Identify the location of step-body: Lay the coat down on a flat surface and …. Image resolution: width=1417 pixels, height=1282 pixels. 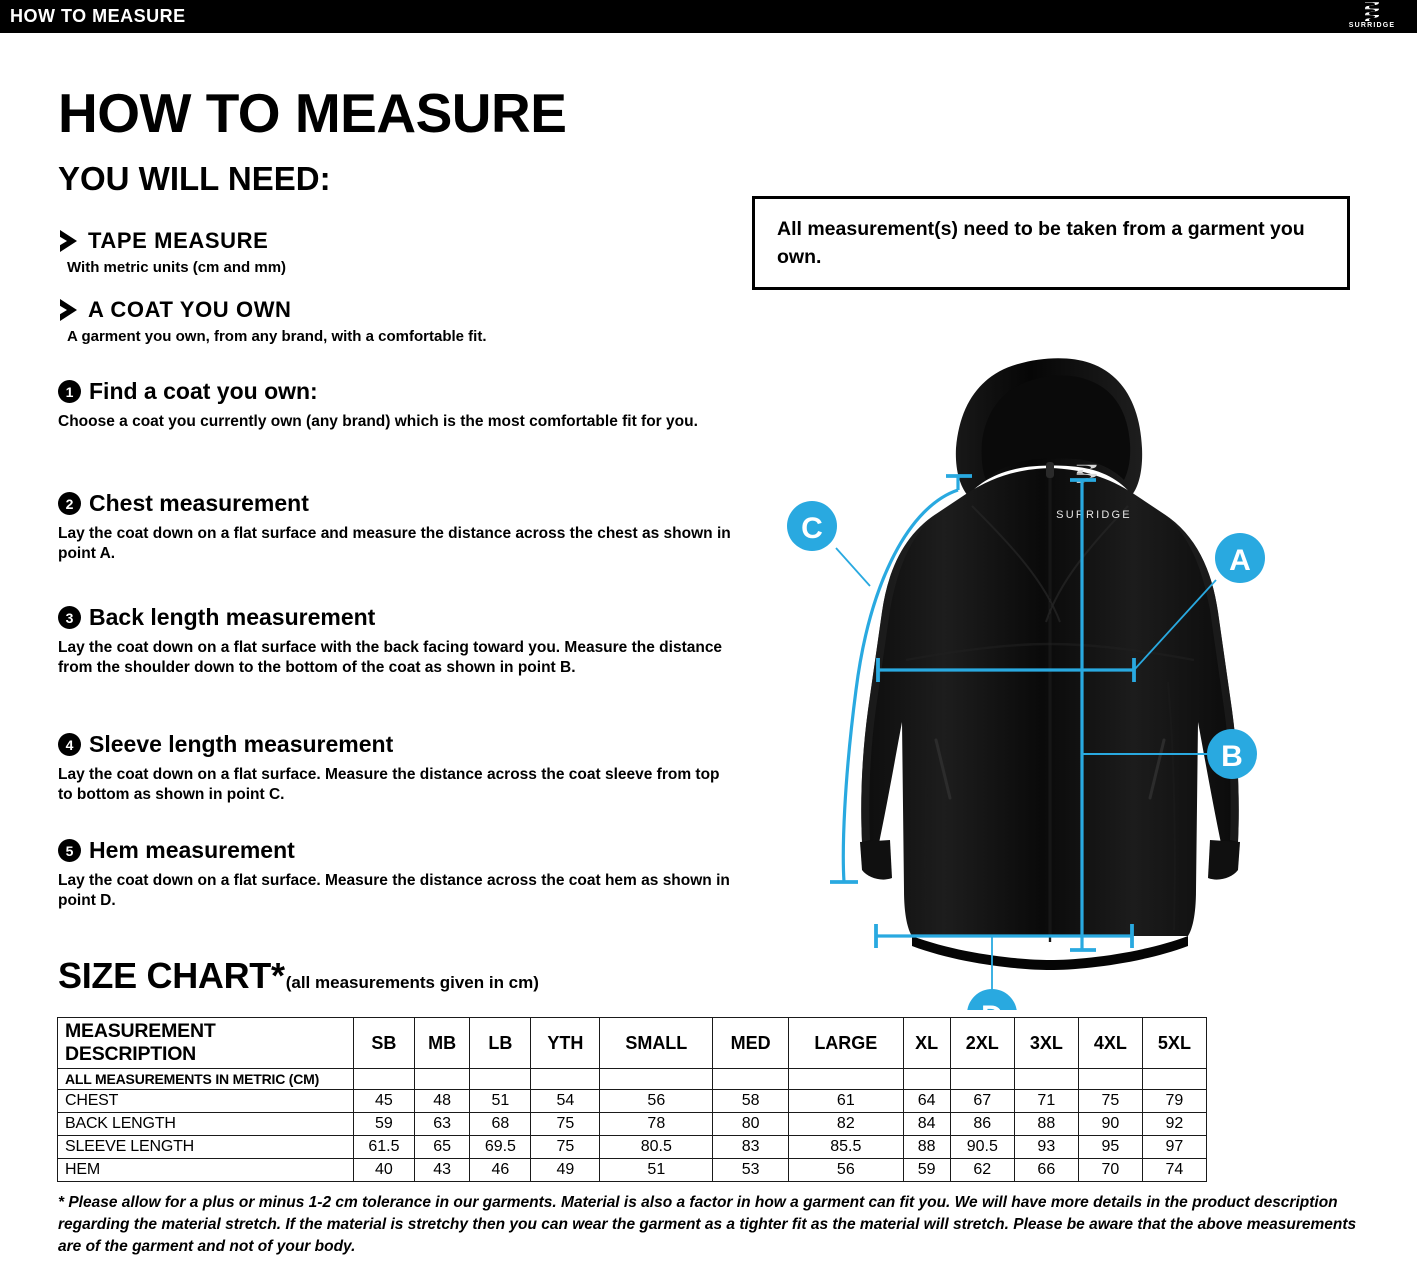
(394, 543).